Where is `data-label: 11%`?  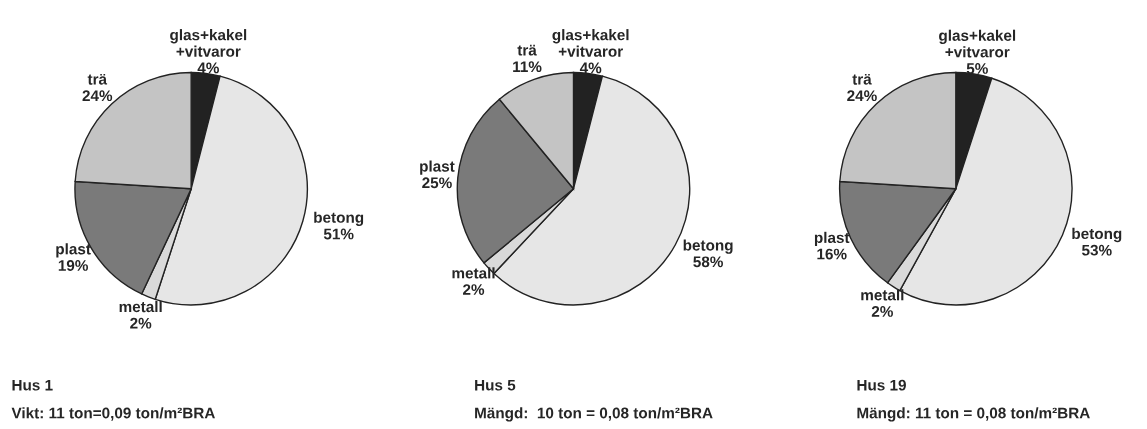 data-label: 11% is located at coordinates (527, 67).